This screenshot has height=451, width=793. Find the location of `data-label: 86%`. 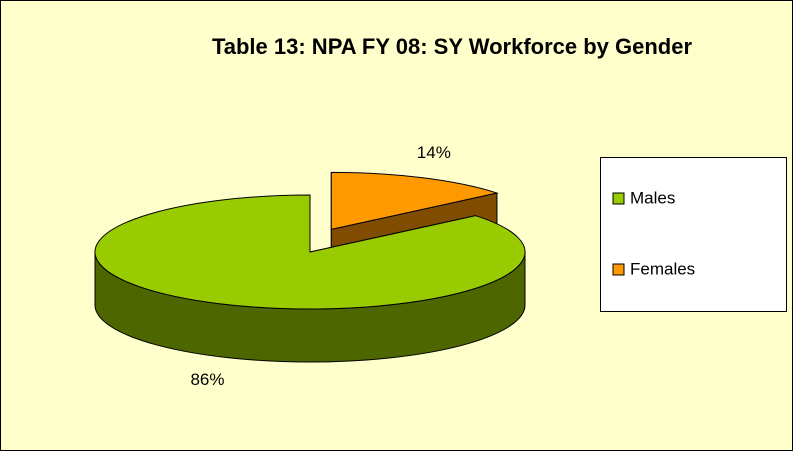

data-label: 86% is located at coordinates (207, 379).